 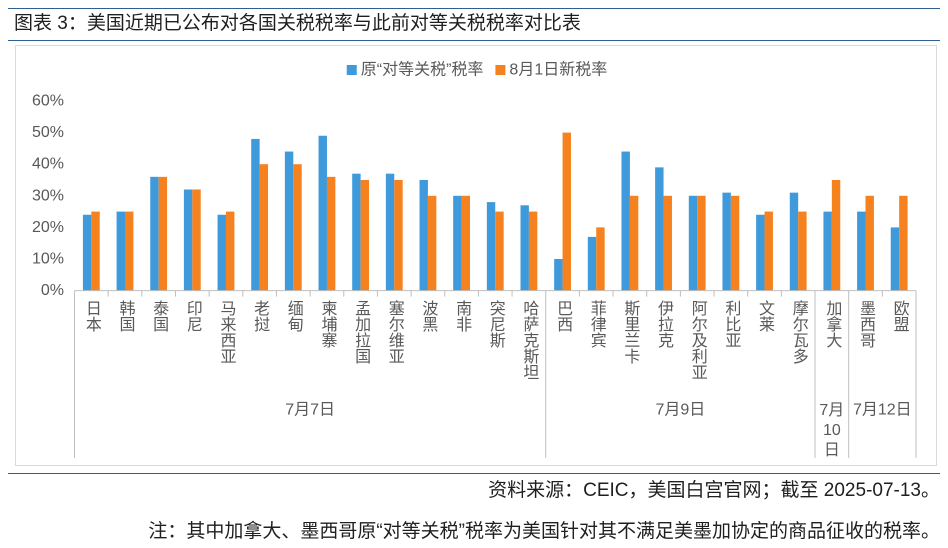 What do you see at coordinates (664, 324) in the screenshot?
I see `category-label: 伊拉克` at bounding box center [664, 324].